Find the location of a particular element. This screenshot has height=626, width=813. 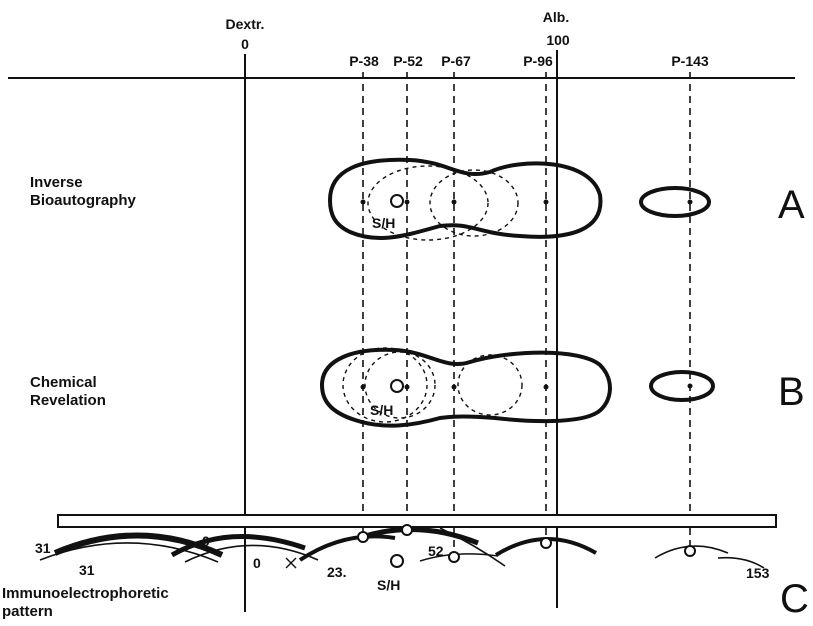

arc-label-0-upper: 0 is located at coordinates (206, 541).